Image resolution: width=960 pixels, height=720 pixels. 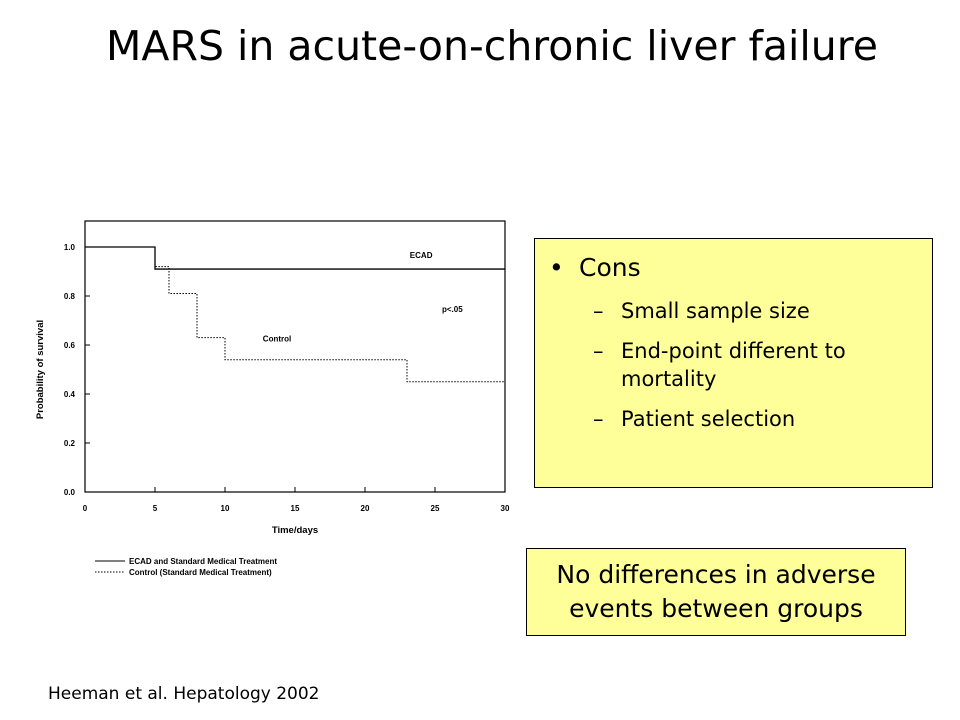 What do you see at coordinates (225, 508) in the screenshot?
I see `x-tick-label: 10` at bounding box center [225, 508].